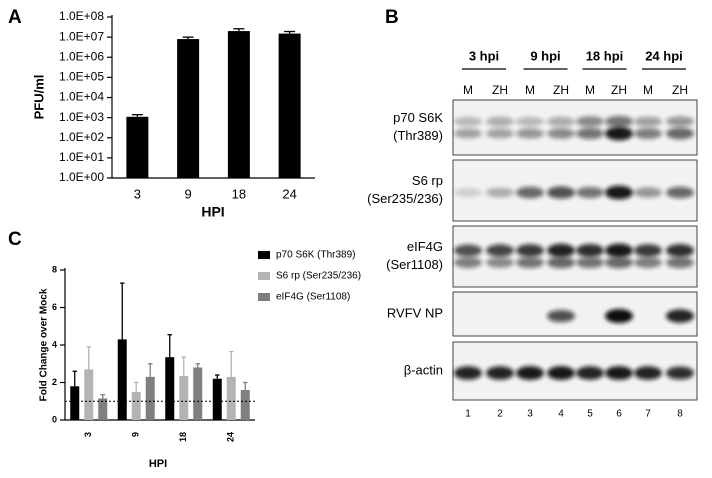 This screenshot has height=478, width=712. Describe the element at coordinates (392, 17) in the screenshot. I see `panel-label: B` at that location.